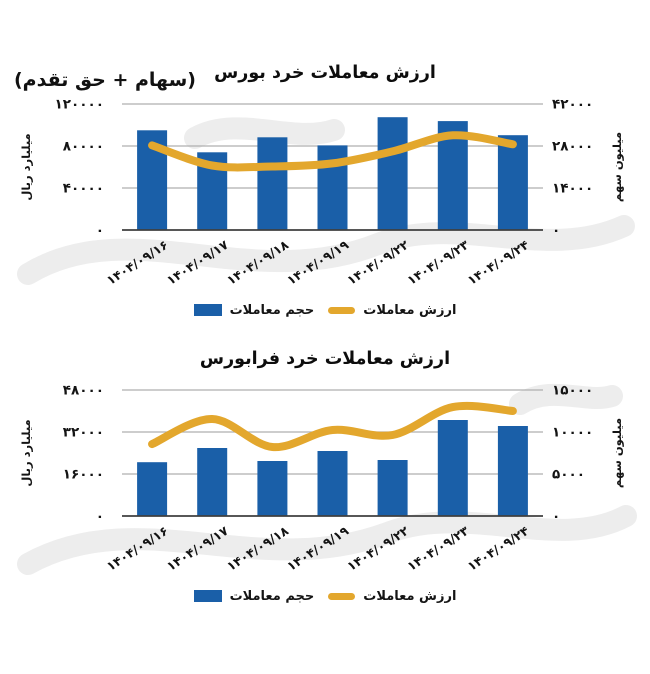 The image size is (650, 674). I want to click on y-axis-tick-left: ۱۶۰۰۰, so click(83, 475).